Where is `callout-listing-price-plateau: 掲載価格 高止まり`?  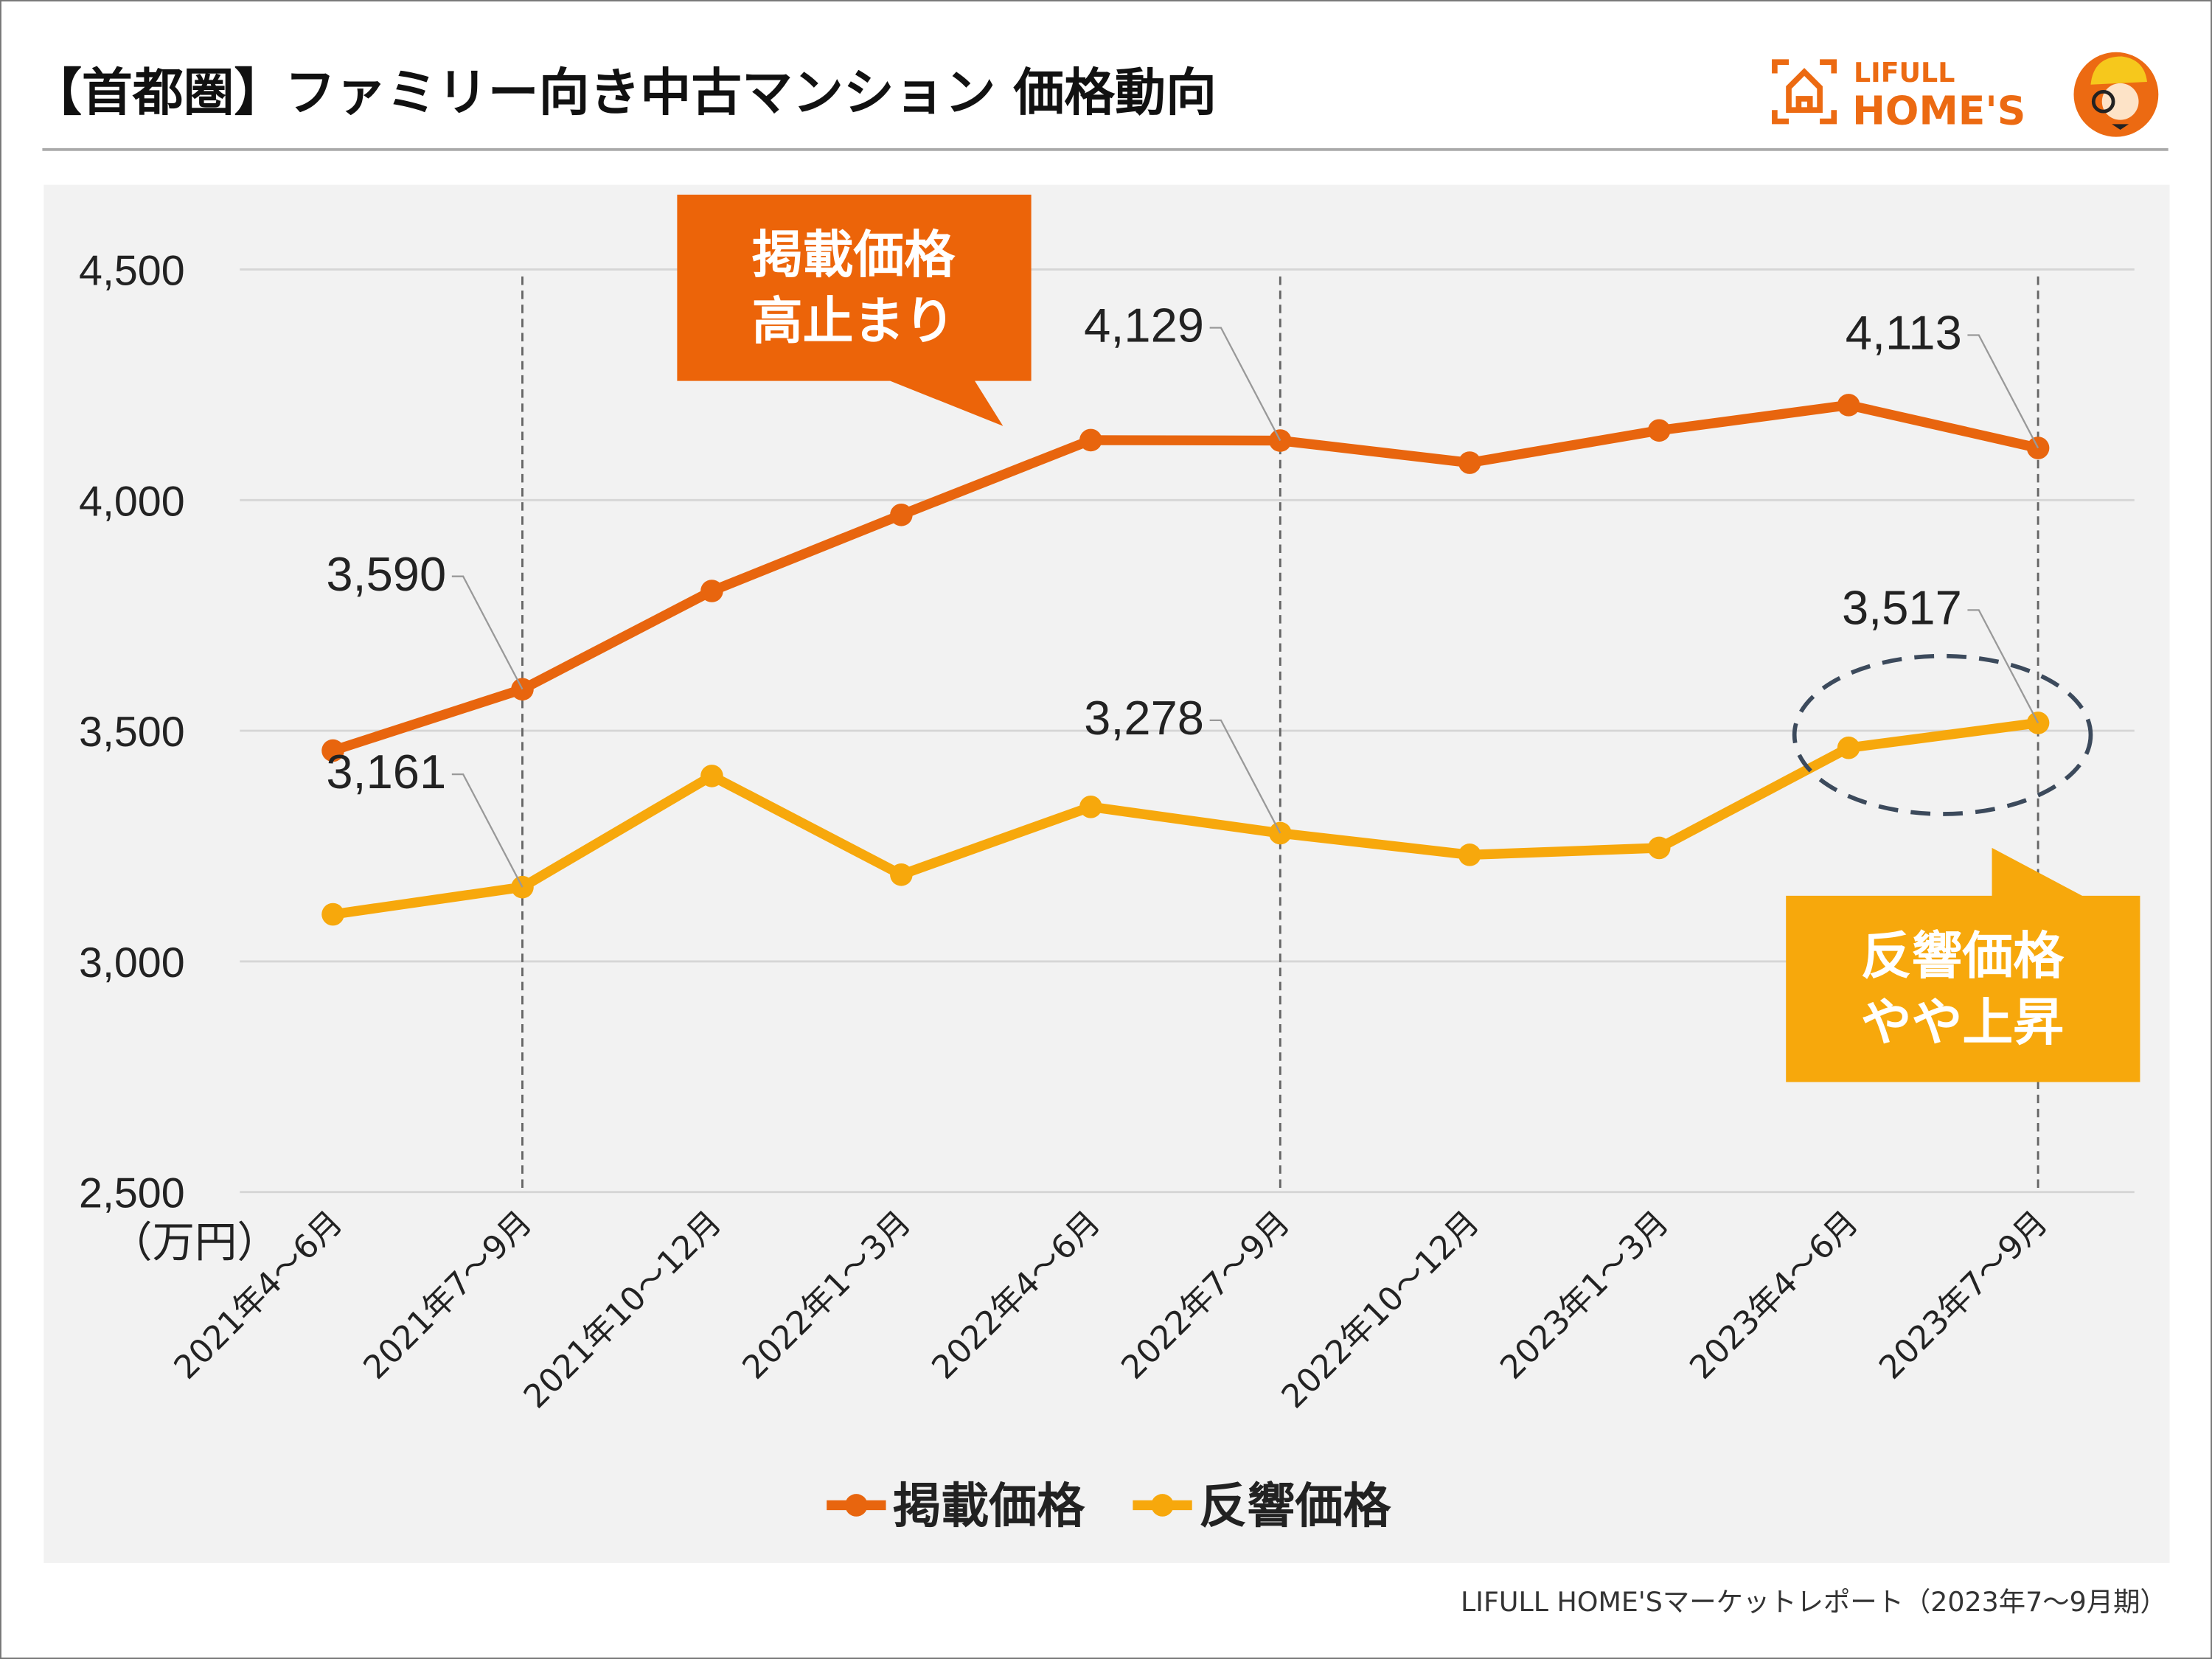
callout-listing-price-plateau: 掲載価格 高止まり is located at coordinates (854, 310).